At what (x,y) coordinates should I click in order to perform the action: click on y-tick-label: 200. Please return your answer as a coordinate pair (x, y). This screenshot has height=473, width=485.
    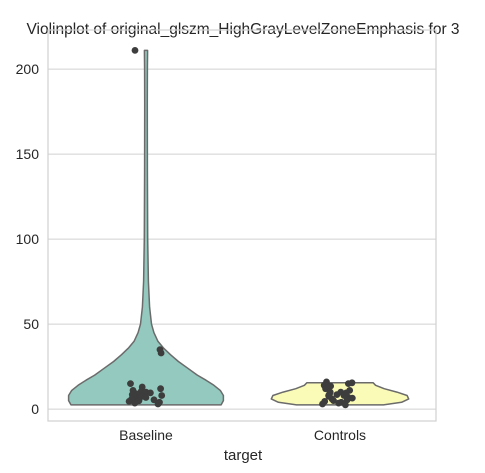
    Looking at the image, I should click on (28, 69).